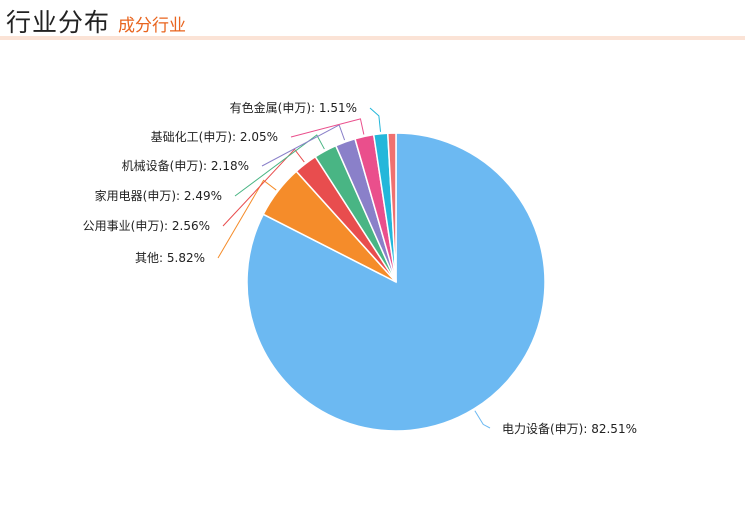  I want to click on page-title: 行业分布, so click(58, 22).